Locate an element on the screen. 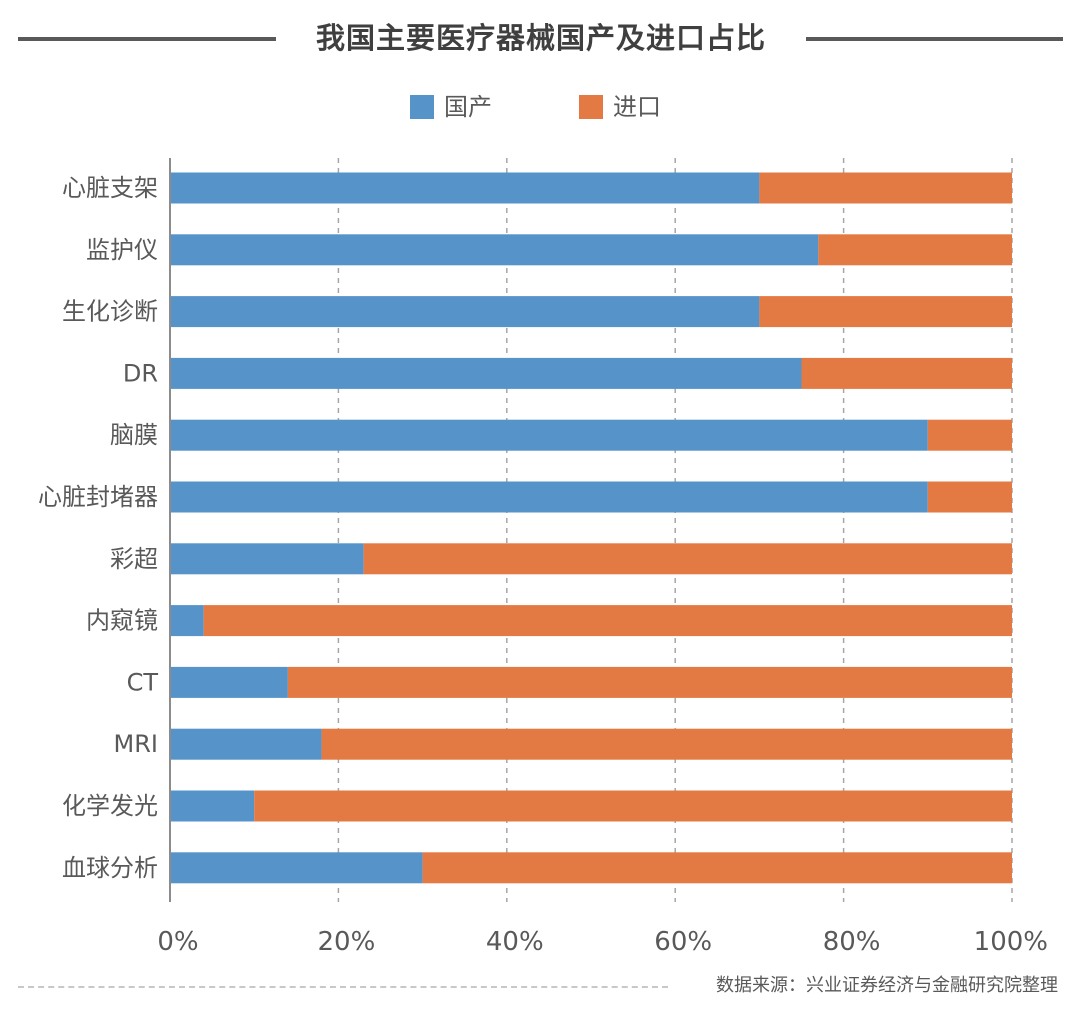 Image resolution: width=1080 pixels, height=1019 pixels. x-tick-label: 60% is located at coordinates (683, 942).